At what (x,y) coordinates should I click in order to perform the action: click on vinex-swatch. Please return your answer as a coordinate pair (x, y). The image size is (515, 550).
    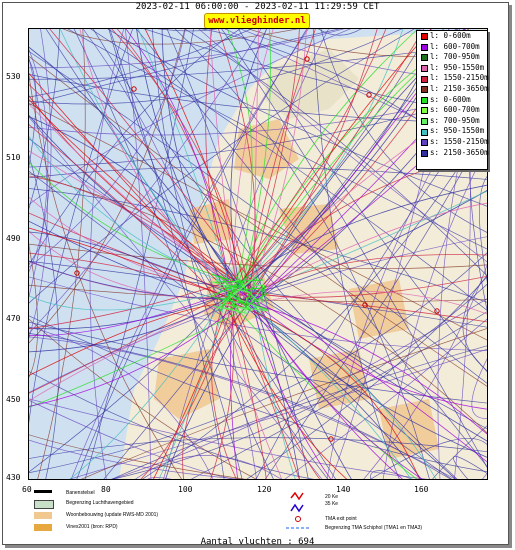
    Looking at the image, I should click on (43, 527).